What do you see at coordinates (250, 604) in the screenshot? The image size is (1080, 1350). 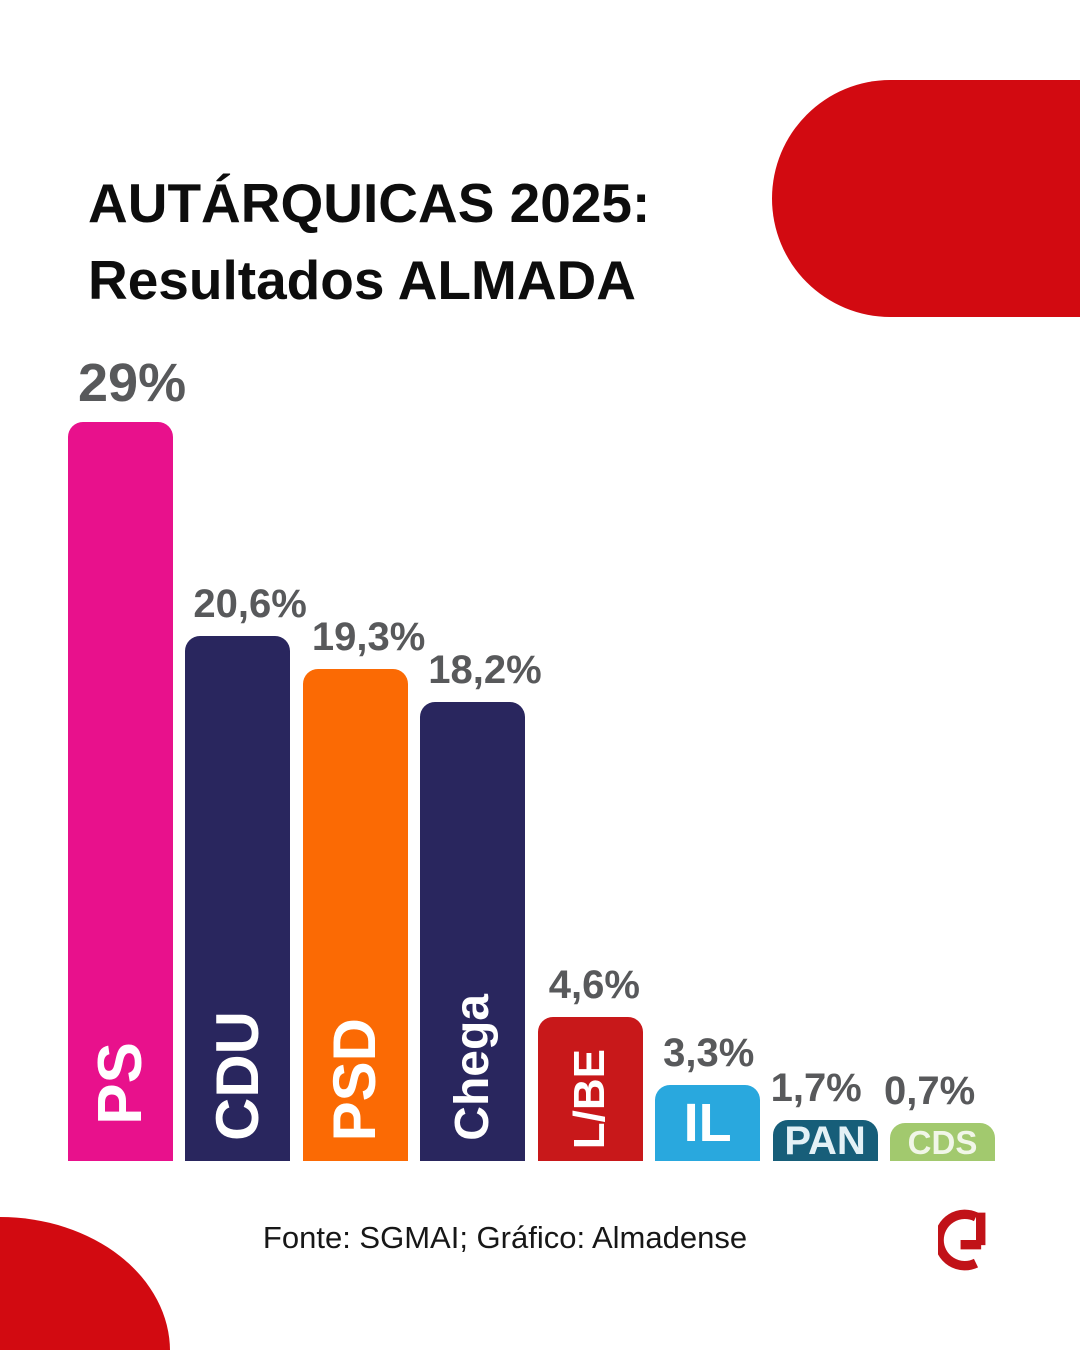 I see `bar-value-label: 20,6%` at bounding box center [250, 604].